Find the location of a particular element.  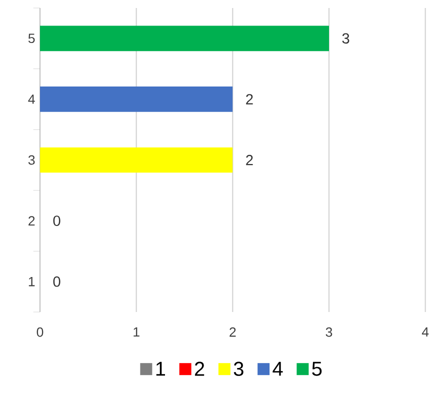

legend-label: 5 is located at coordinates (317, 369).